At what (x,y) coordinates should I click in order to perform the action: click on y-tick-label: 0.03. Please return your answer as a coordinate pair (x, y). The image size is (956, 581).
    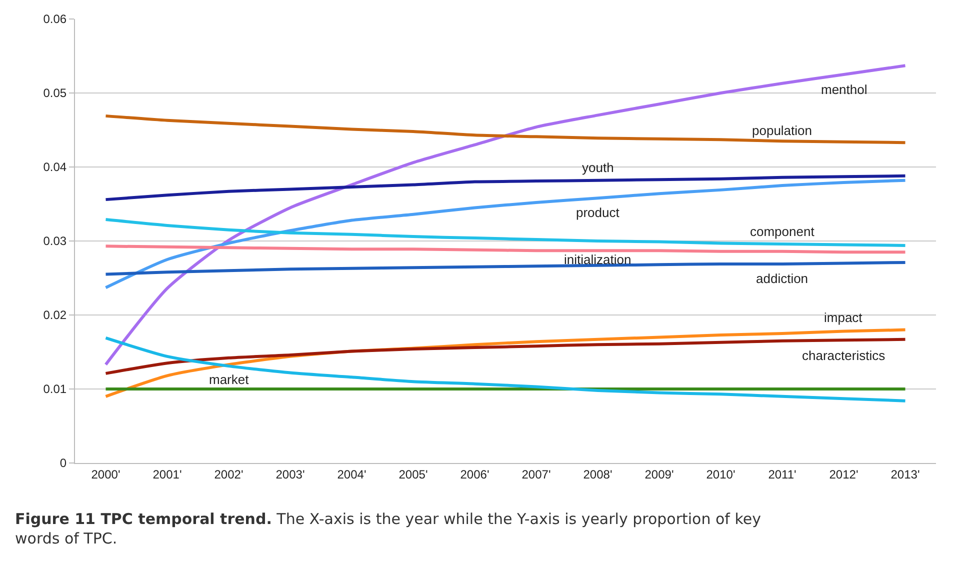
    Looking at the image, I should click on (55, 241).